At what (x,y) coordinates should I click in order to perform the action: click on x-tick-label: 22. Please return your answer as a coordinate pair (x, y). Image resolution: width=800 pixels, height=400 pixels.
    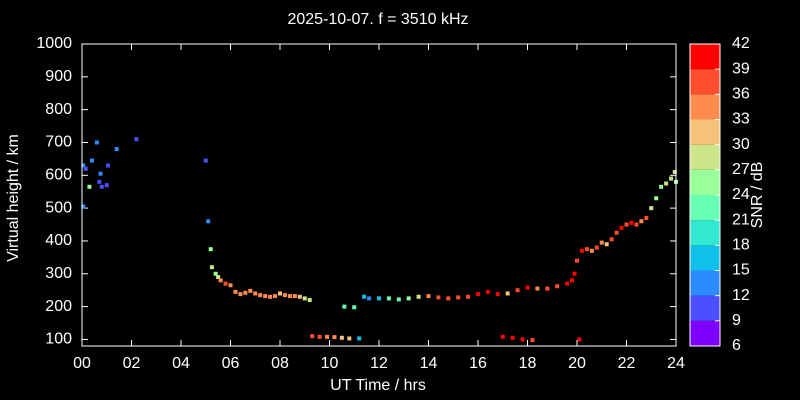
    Looking at the image, I should click on (627, 363).